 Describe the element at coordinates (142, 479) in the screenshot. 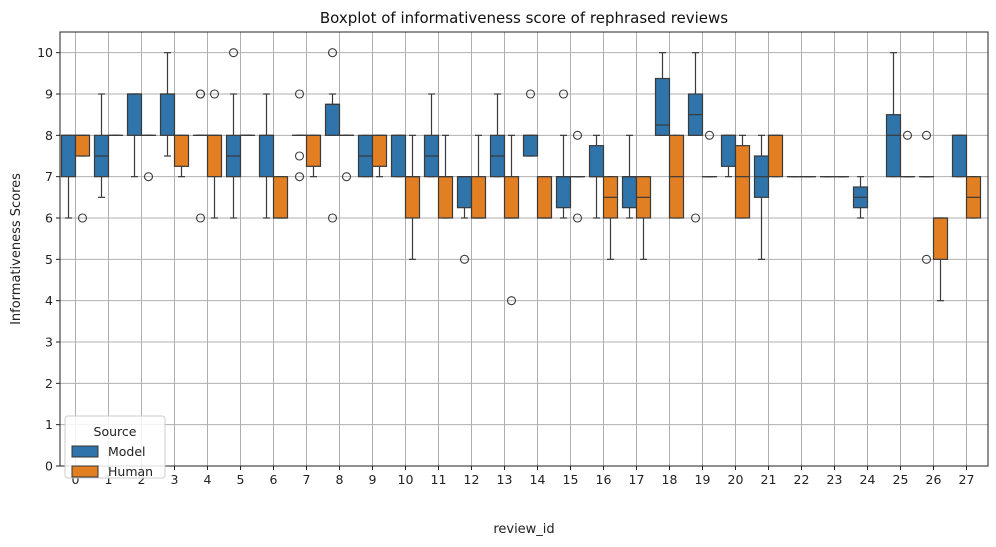

I see `x-tick-label: 2` at that location.